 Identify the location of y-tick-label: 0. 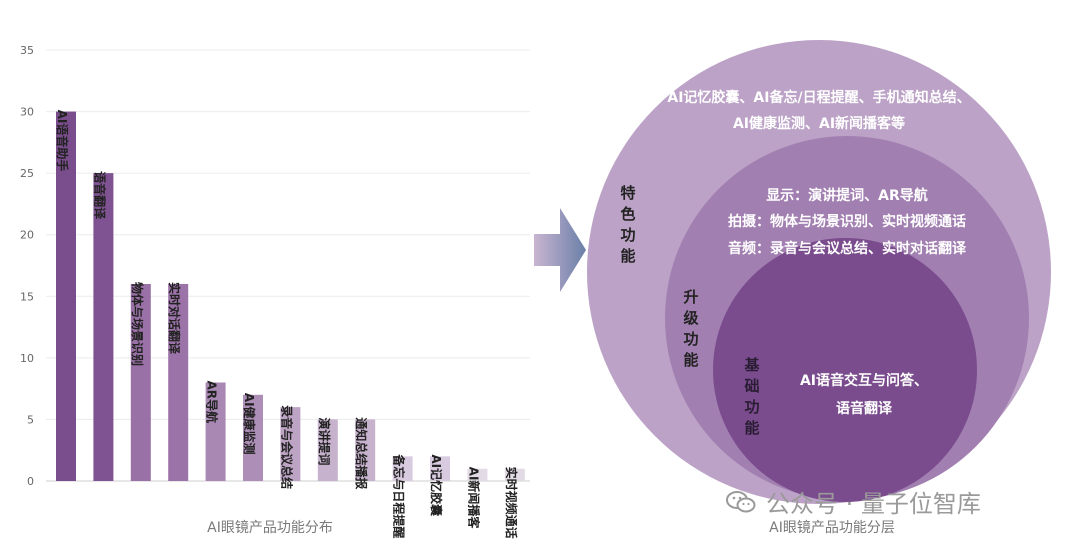
(30, 481).